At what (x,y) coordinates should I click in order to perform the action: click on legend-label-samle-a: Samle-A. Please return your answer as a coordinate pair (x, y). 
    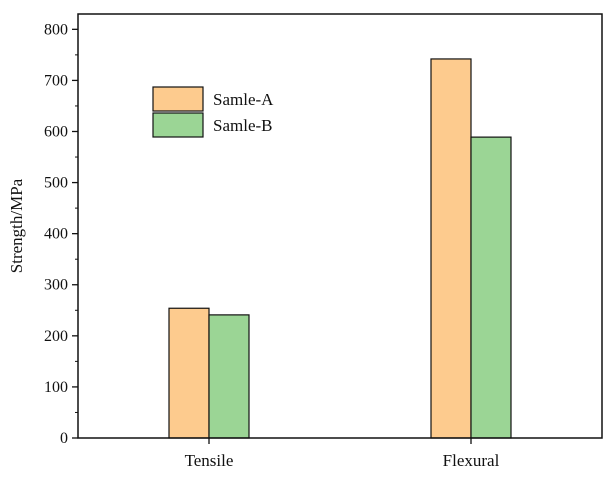
    Looking at the image, I should click on (243, 99).